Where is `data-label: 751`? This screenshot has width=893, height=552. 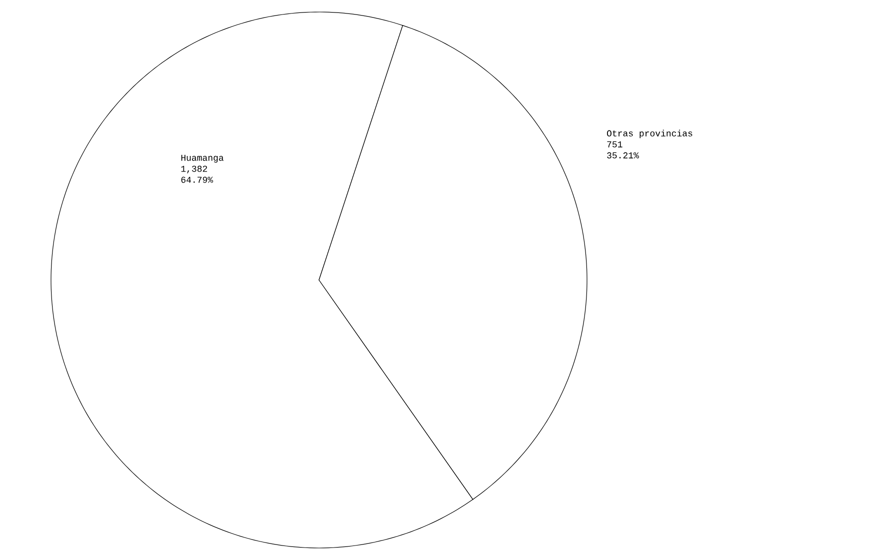 data-label: 751 is located at coordinates (614, 144).